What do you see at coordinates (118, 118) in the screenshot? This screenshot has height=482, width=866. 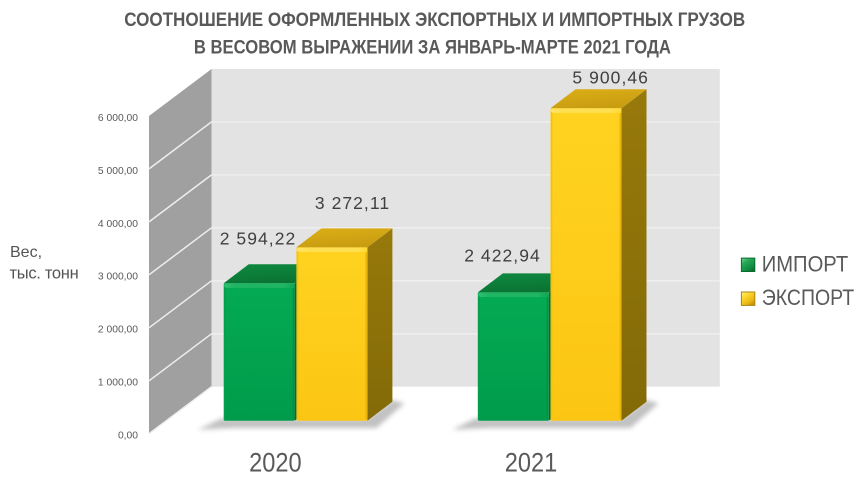 I see `svg-text: 6 000,00` at bounding box center [118, 118].